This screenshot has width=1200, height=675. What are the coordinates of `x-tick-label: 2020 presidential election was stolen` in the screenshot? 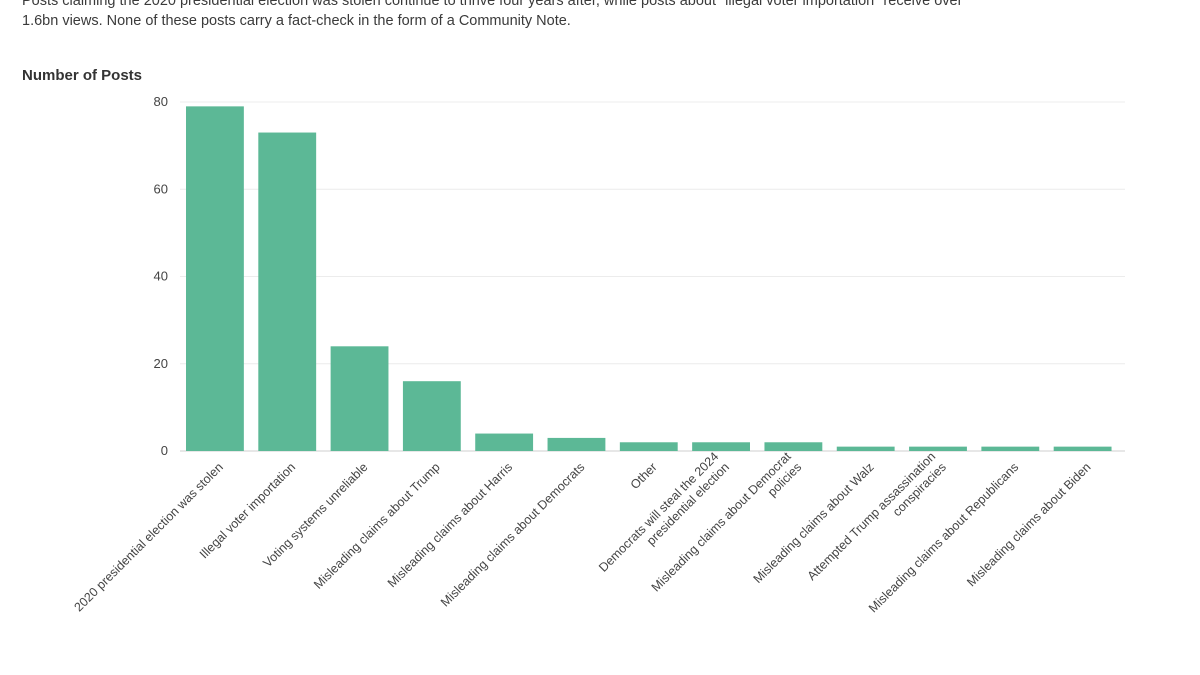 It's located at (149, 537).